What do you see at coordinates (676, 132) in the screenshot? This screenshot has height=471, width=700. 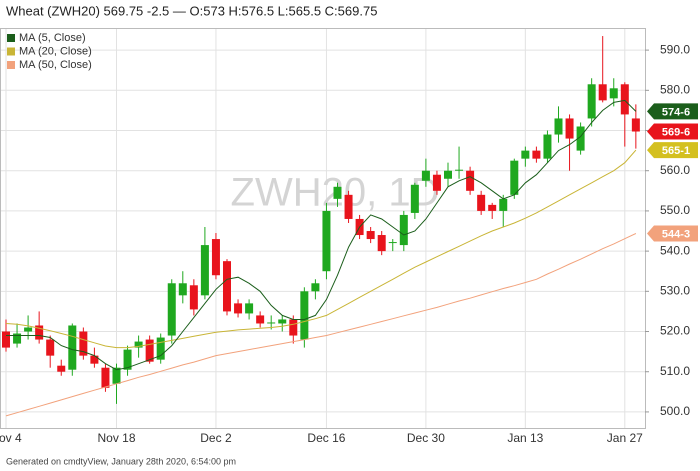 I see `price-tag-label: 569-6` at bounding box center [676, 132].